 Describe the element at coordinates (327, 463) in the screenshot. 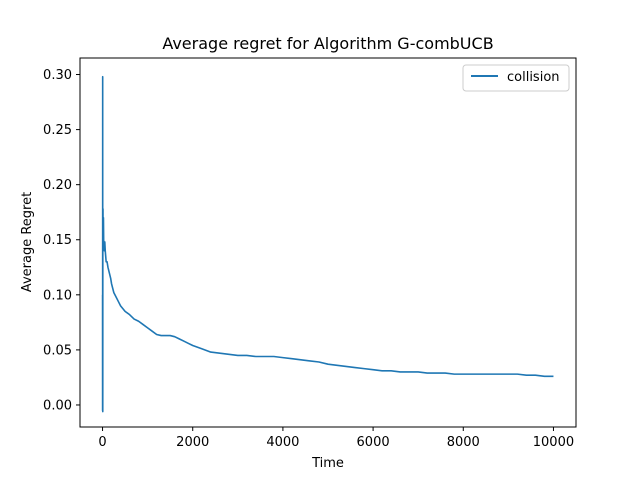

I see `x-axis-label: Time` at that location.